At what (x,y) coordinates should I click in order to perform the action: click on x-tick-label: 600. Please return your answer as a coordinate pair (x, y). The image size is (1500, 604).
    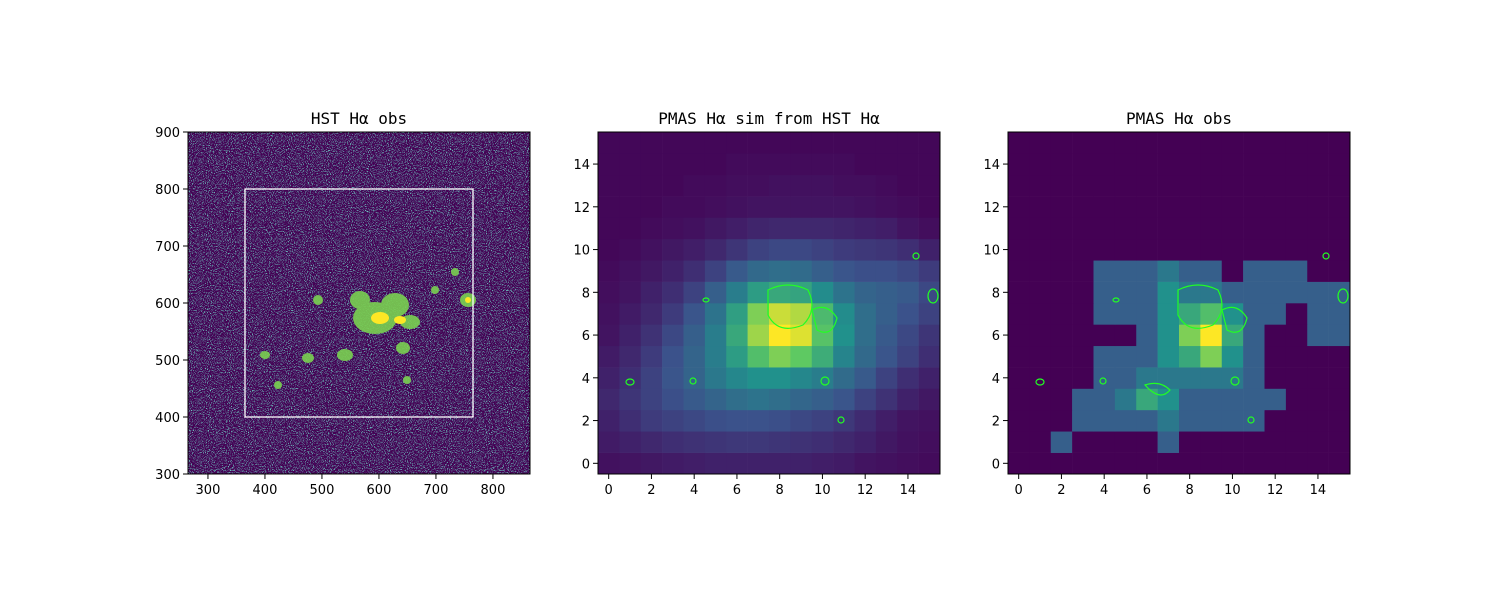
    Looking at the image, I should click on (379, 490).